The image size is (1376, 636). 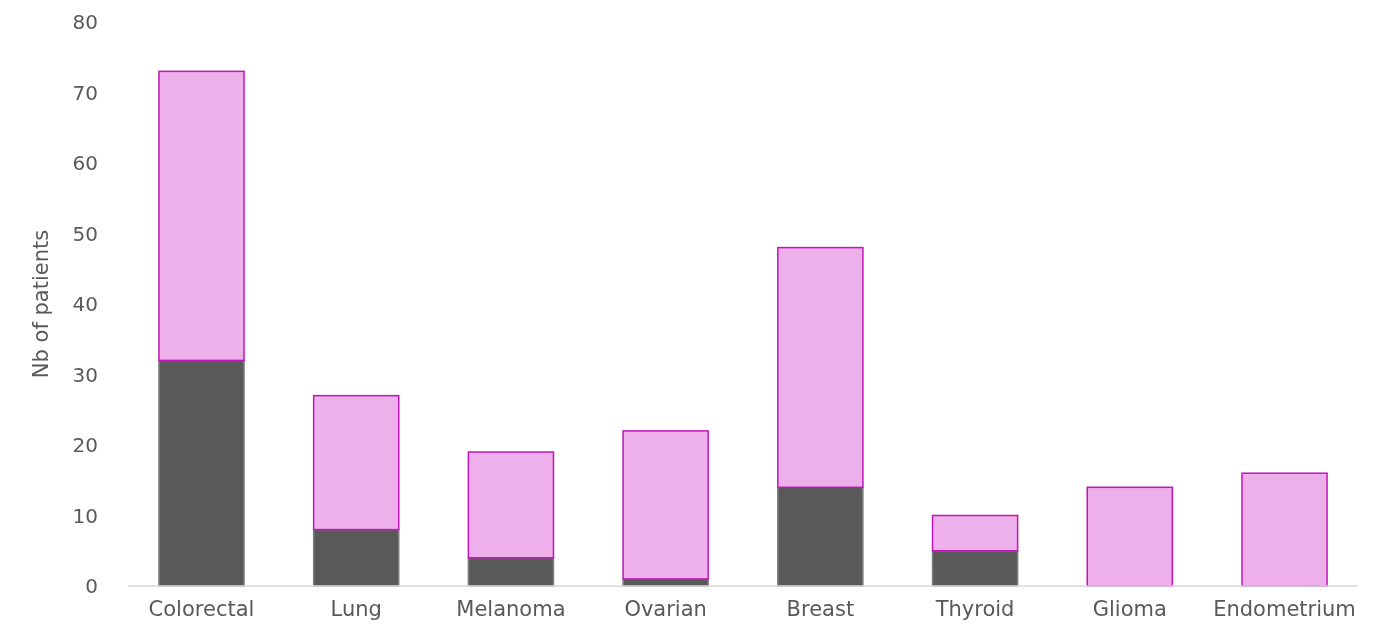 I want to click on x-tick-label: Colorectal, so click(x=201, y=609).